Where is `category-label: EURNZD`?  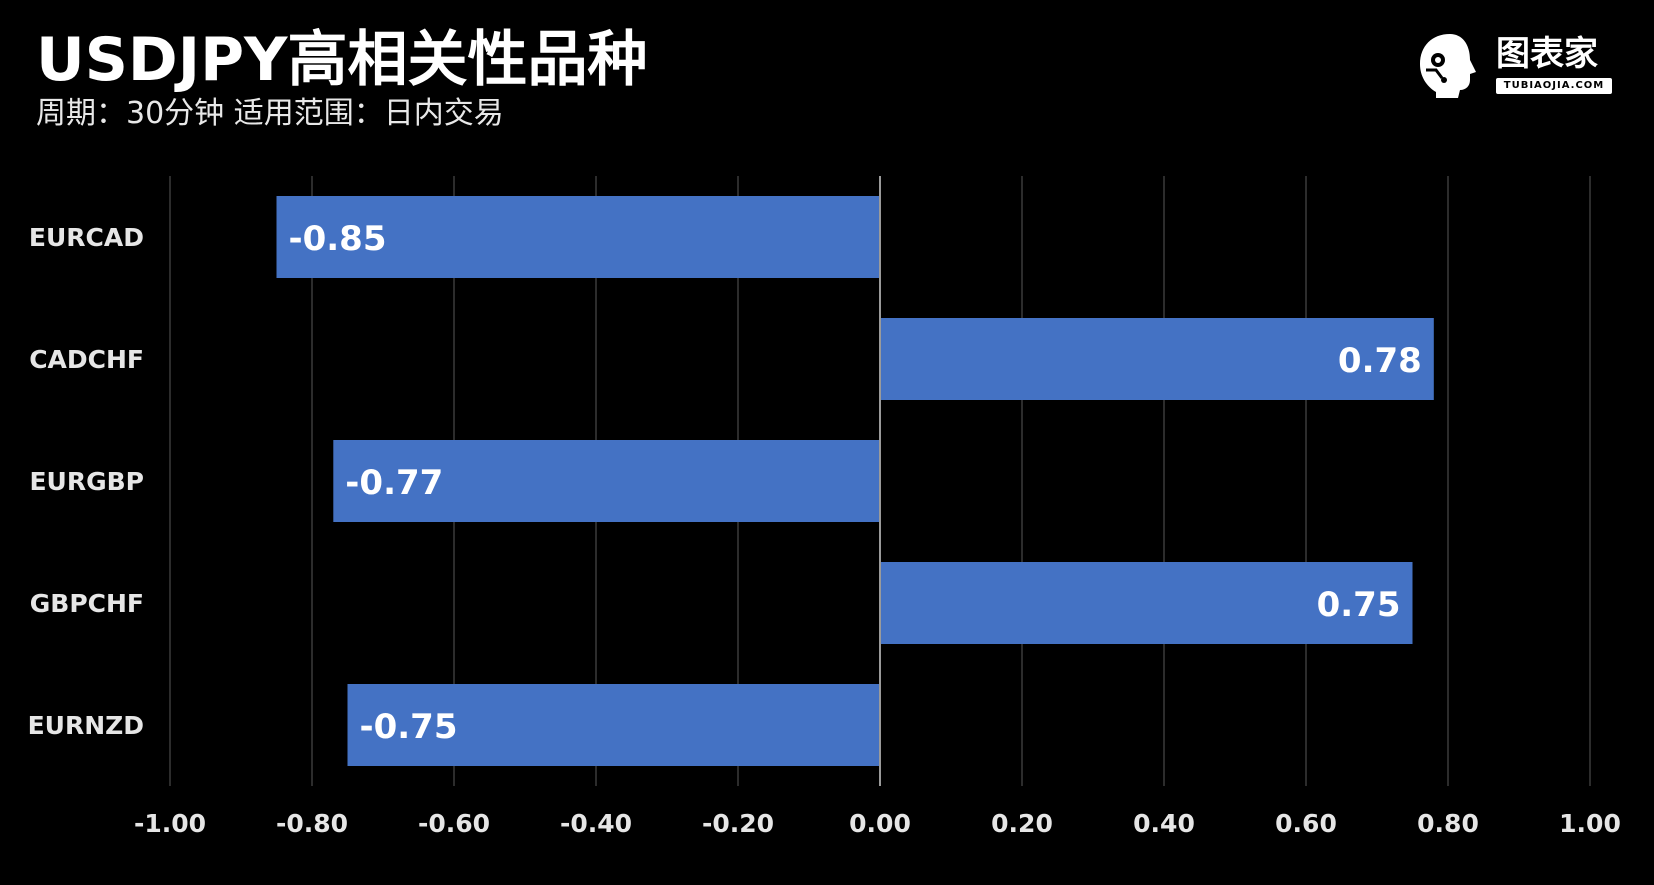
category-label: EURNZD is located at coordinates (86, 725).